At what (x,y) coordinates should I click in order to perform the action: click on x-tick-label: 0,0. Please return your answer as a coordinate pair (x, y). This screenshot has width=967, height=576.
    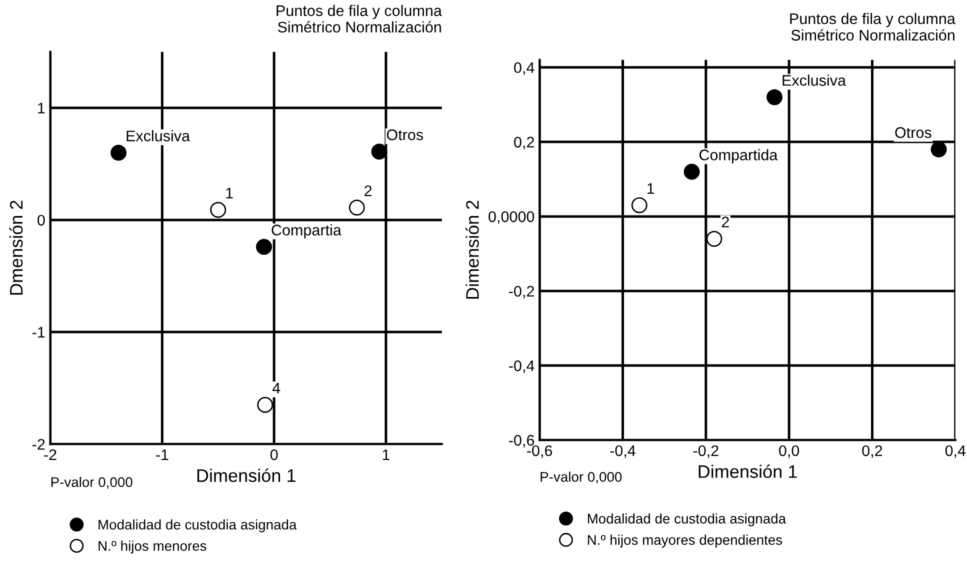
    Looking at the image, I should click on (789, 451).